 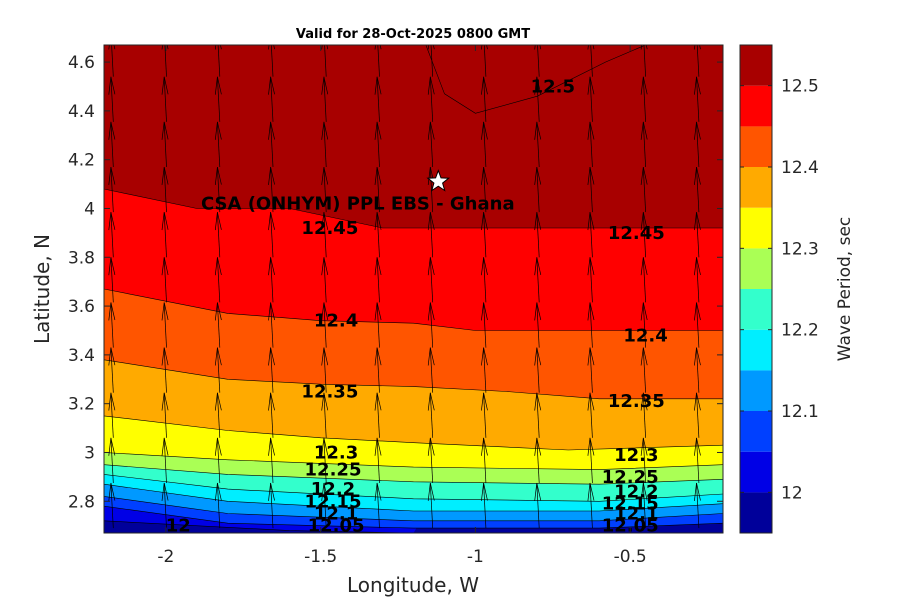 I want to click on contour-label: 12.2, so click(x=333, y=489).